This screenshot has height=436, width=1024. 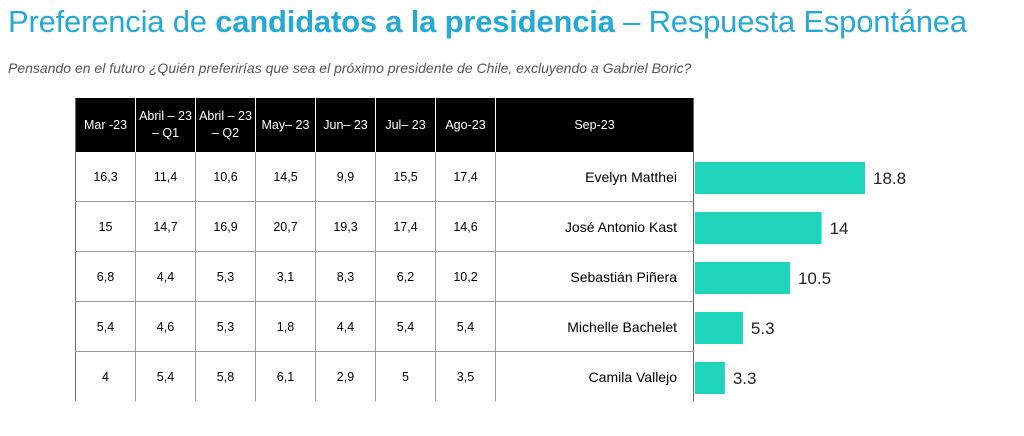 What do you see at coordinates (405, 125) in the screenshot?
I see `column-header: Jul– 23` at bounding box center [405, 125].